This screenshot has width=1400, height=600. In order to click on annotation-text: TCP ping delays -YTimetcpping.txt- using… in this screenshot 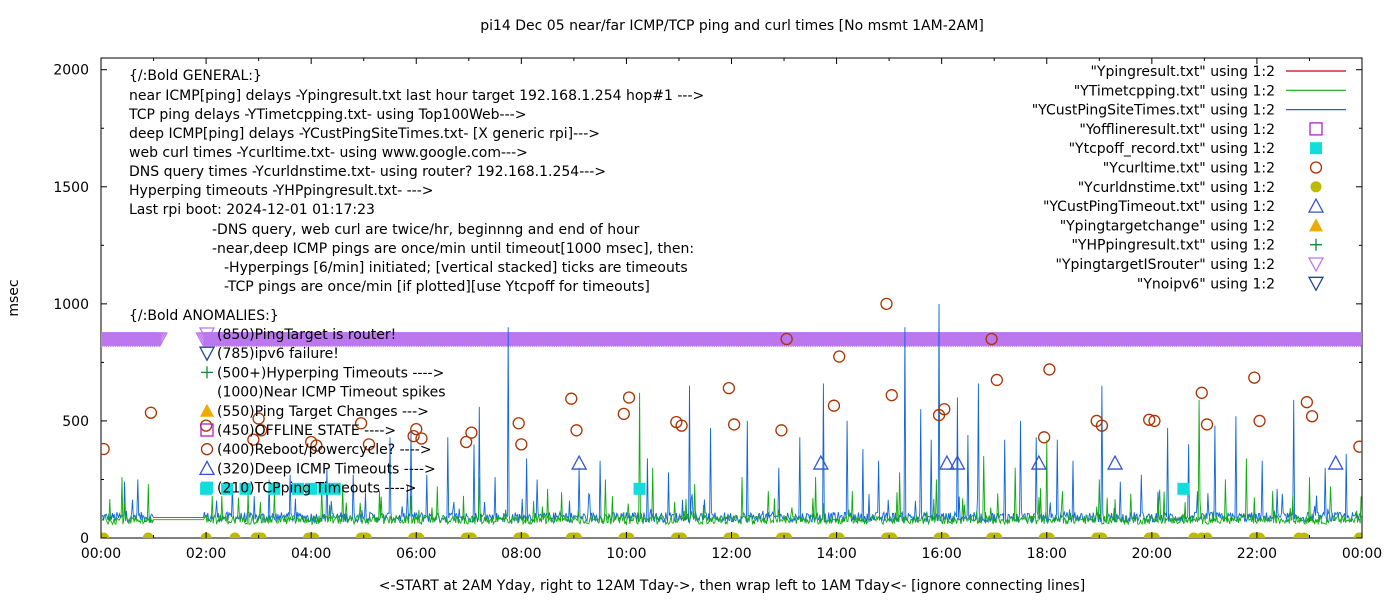, I will do `click(327, 115)`.